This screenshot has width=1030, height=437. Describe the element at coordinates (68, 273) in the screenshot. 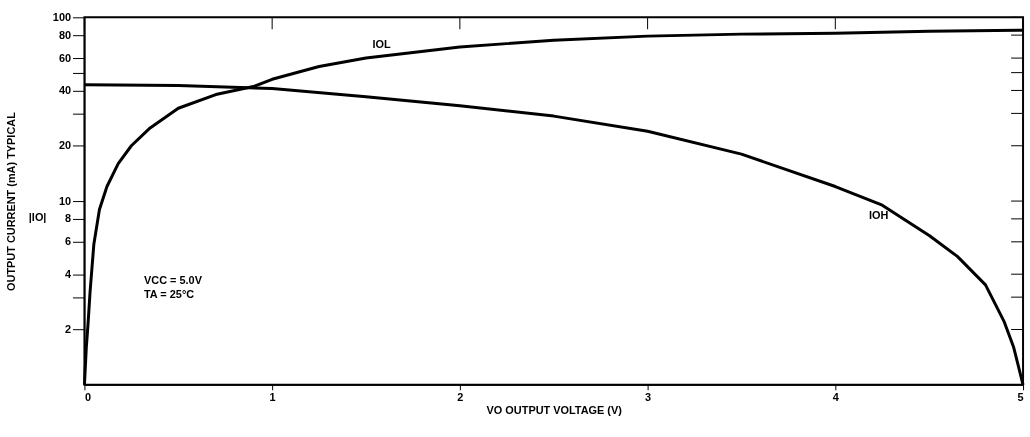

I see `y-tick-label: 4` at that location.